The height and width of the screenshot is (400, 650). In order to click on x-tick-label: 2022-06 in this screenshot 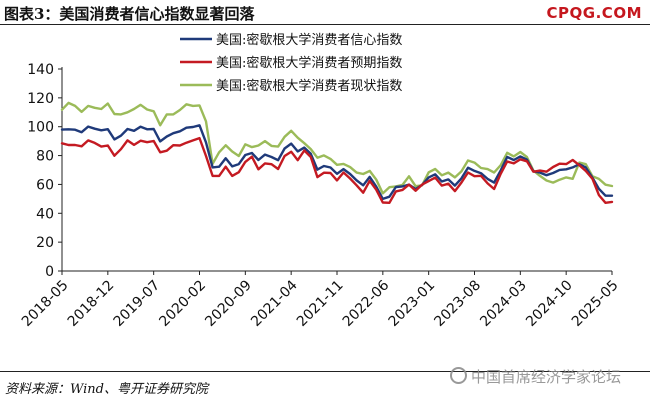, I will do `click(366, 303)`.